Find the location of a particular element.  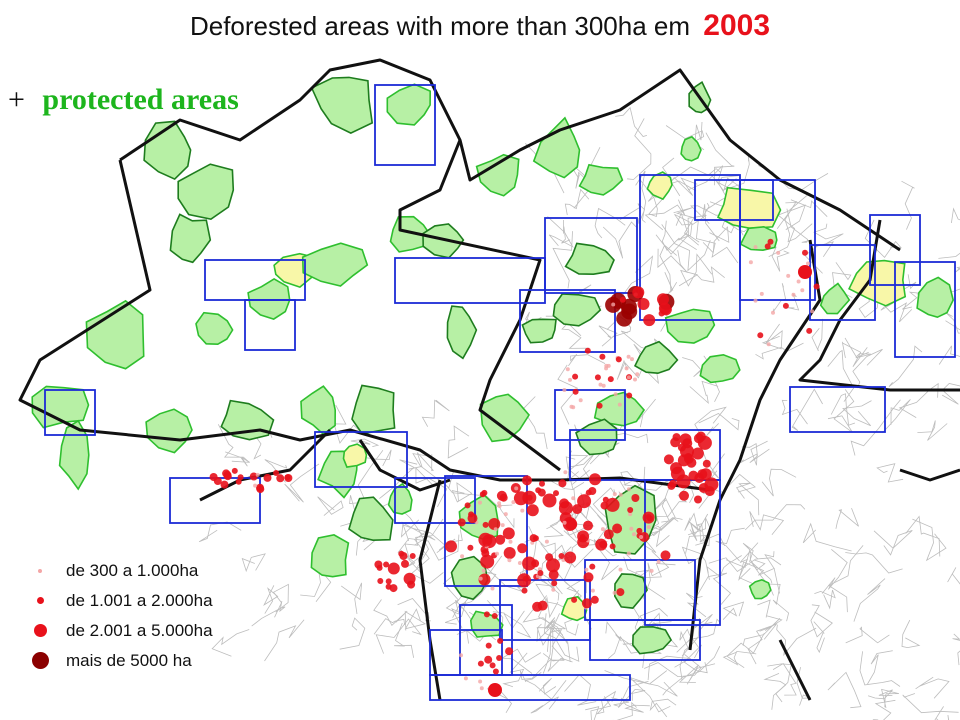

title-year: 2003 is located at coordinates (737, 25).